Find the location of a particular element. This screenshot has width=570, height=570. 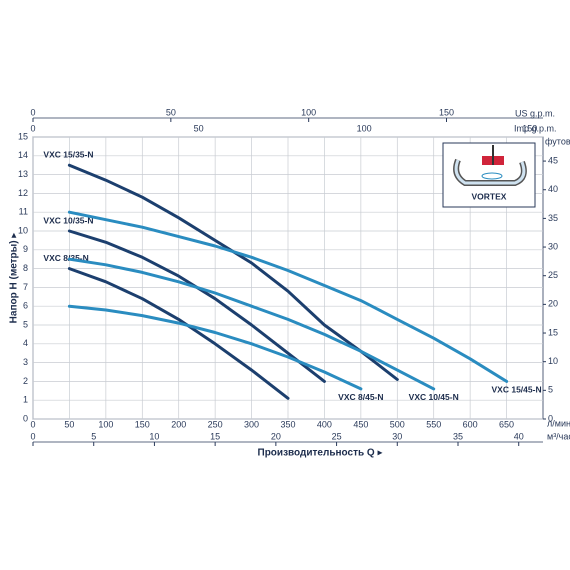

unit-label: Imp g.p.m. is located at coordinates (535, 128).